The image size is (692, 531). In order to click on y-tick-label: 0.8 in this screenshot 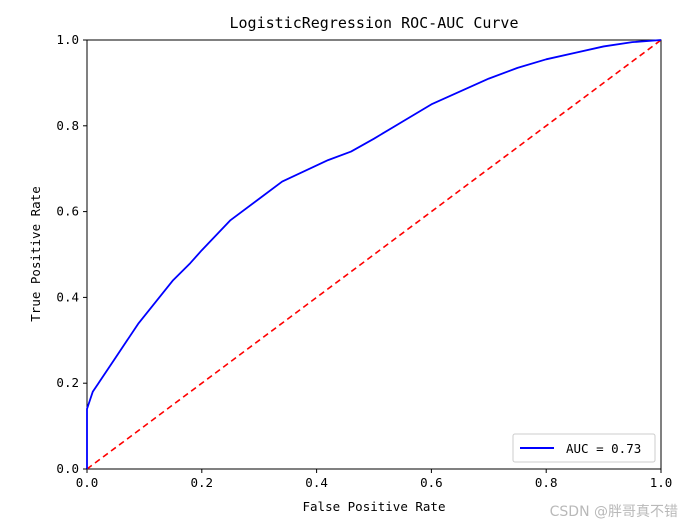, I will do `click(67, 125)`.